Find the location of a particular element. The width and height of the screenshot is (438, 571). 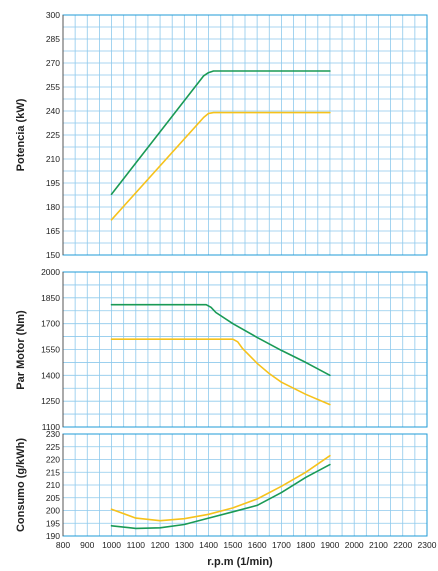

y-tick-label: 205 is located at coordinates (53, 498).